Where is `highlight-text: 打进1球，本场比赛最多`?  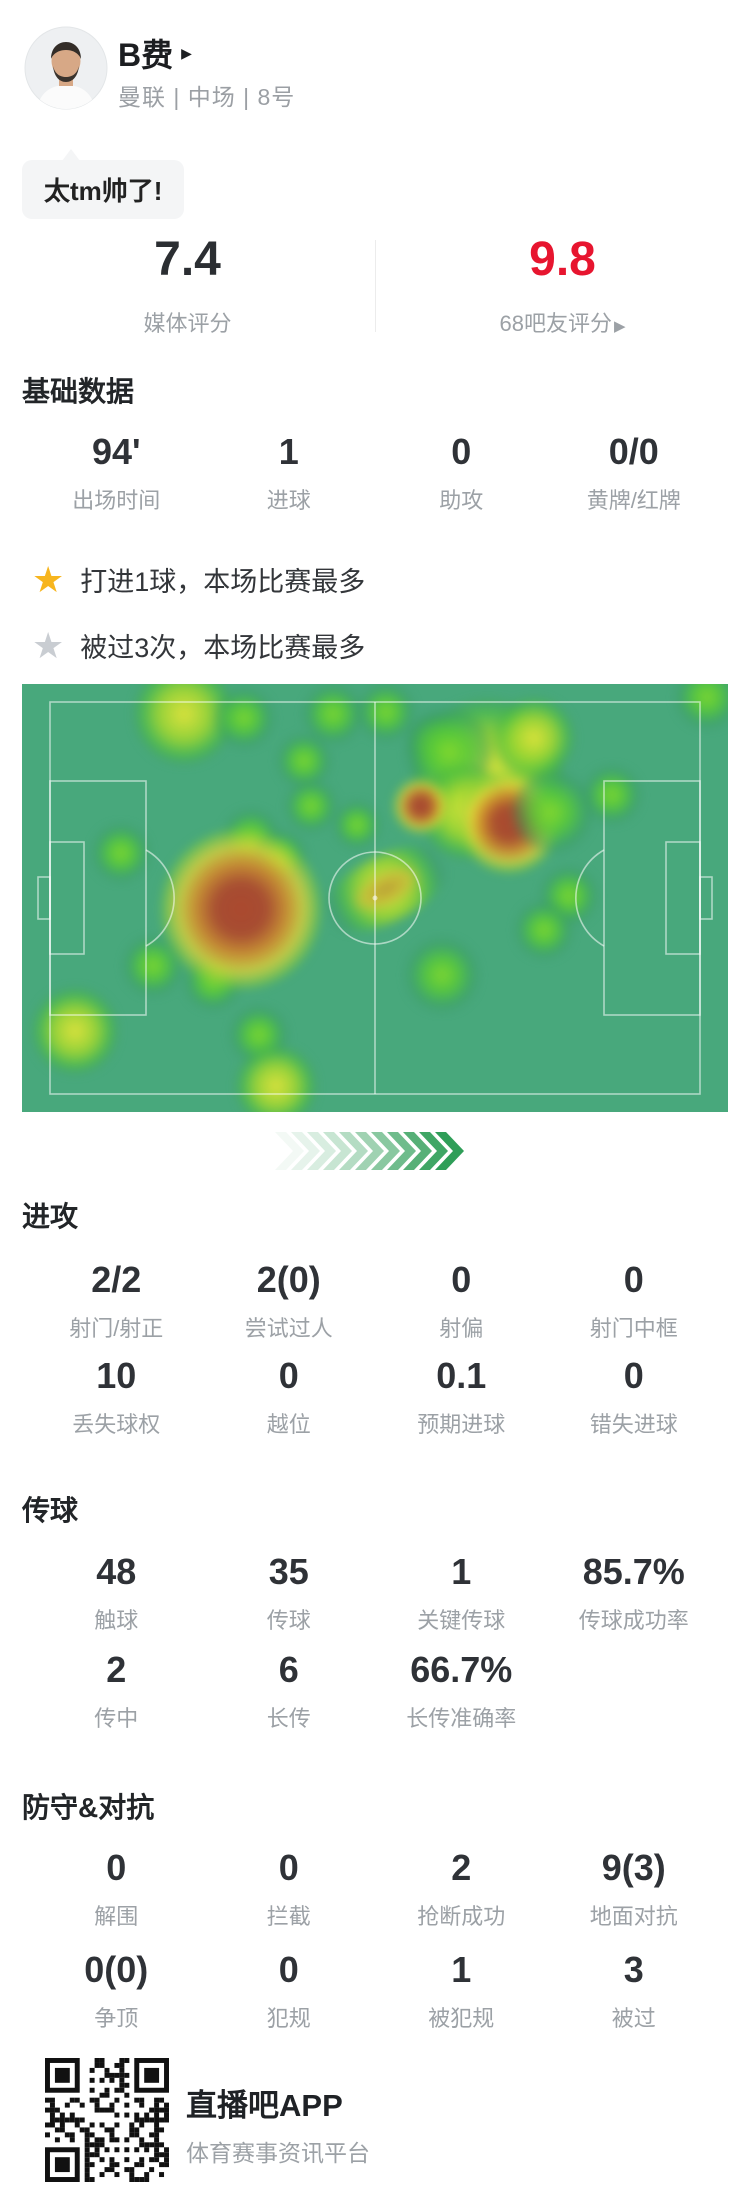 highlight-text: 打进1球，本场比赛最多 is located at coordinates (223, 582).